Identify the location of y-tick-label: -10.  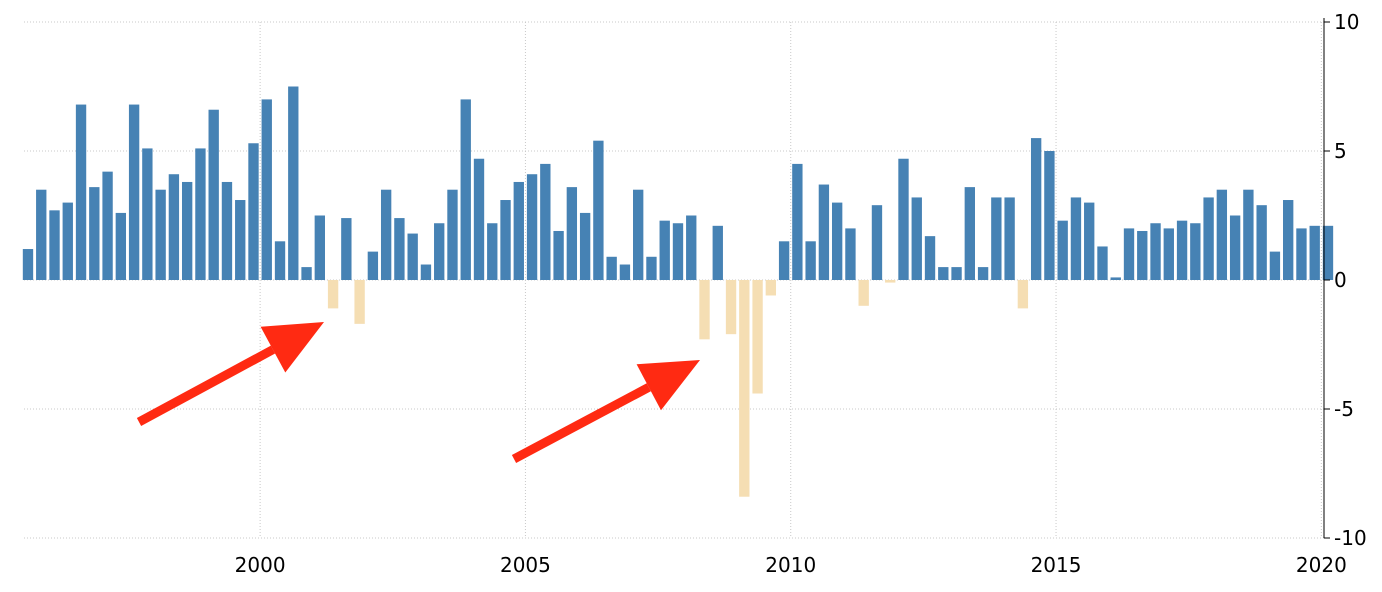
(1350, 538).